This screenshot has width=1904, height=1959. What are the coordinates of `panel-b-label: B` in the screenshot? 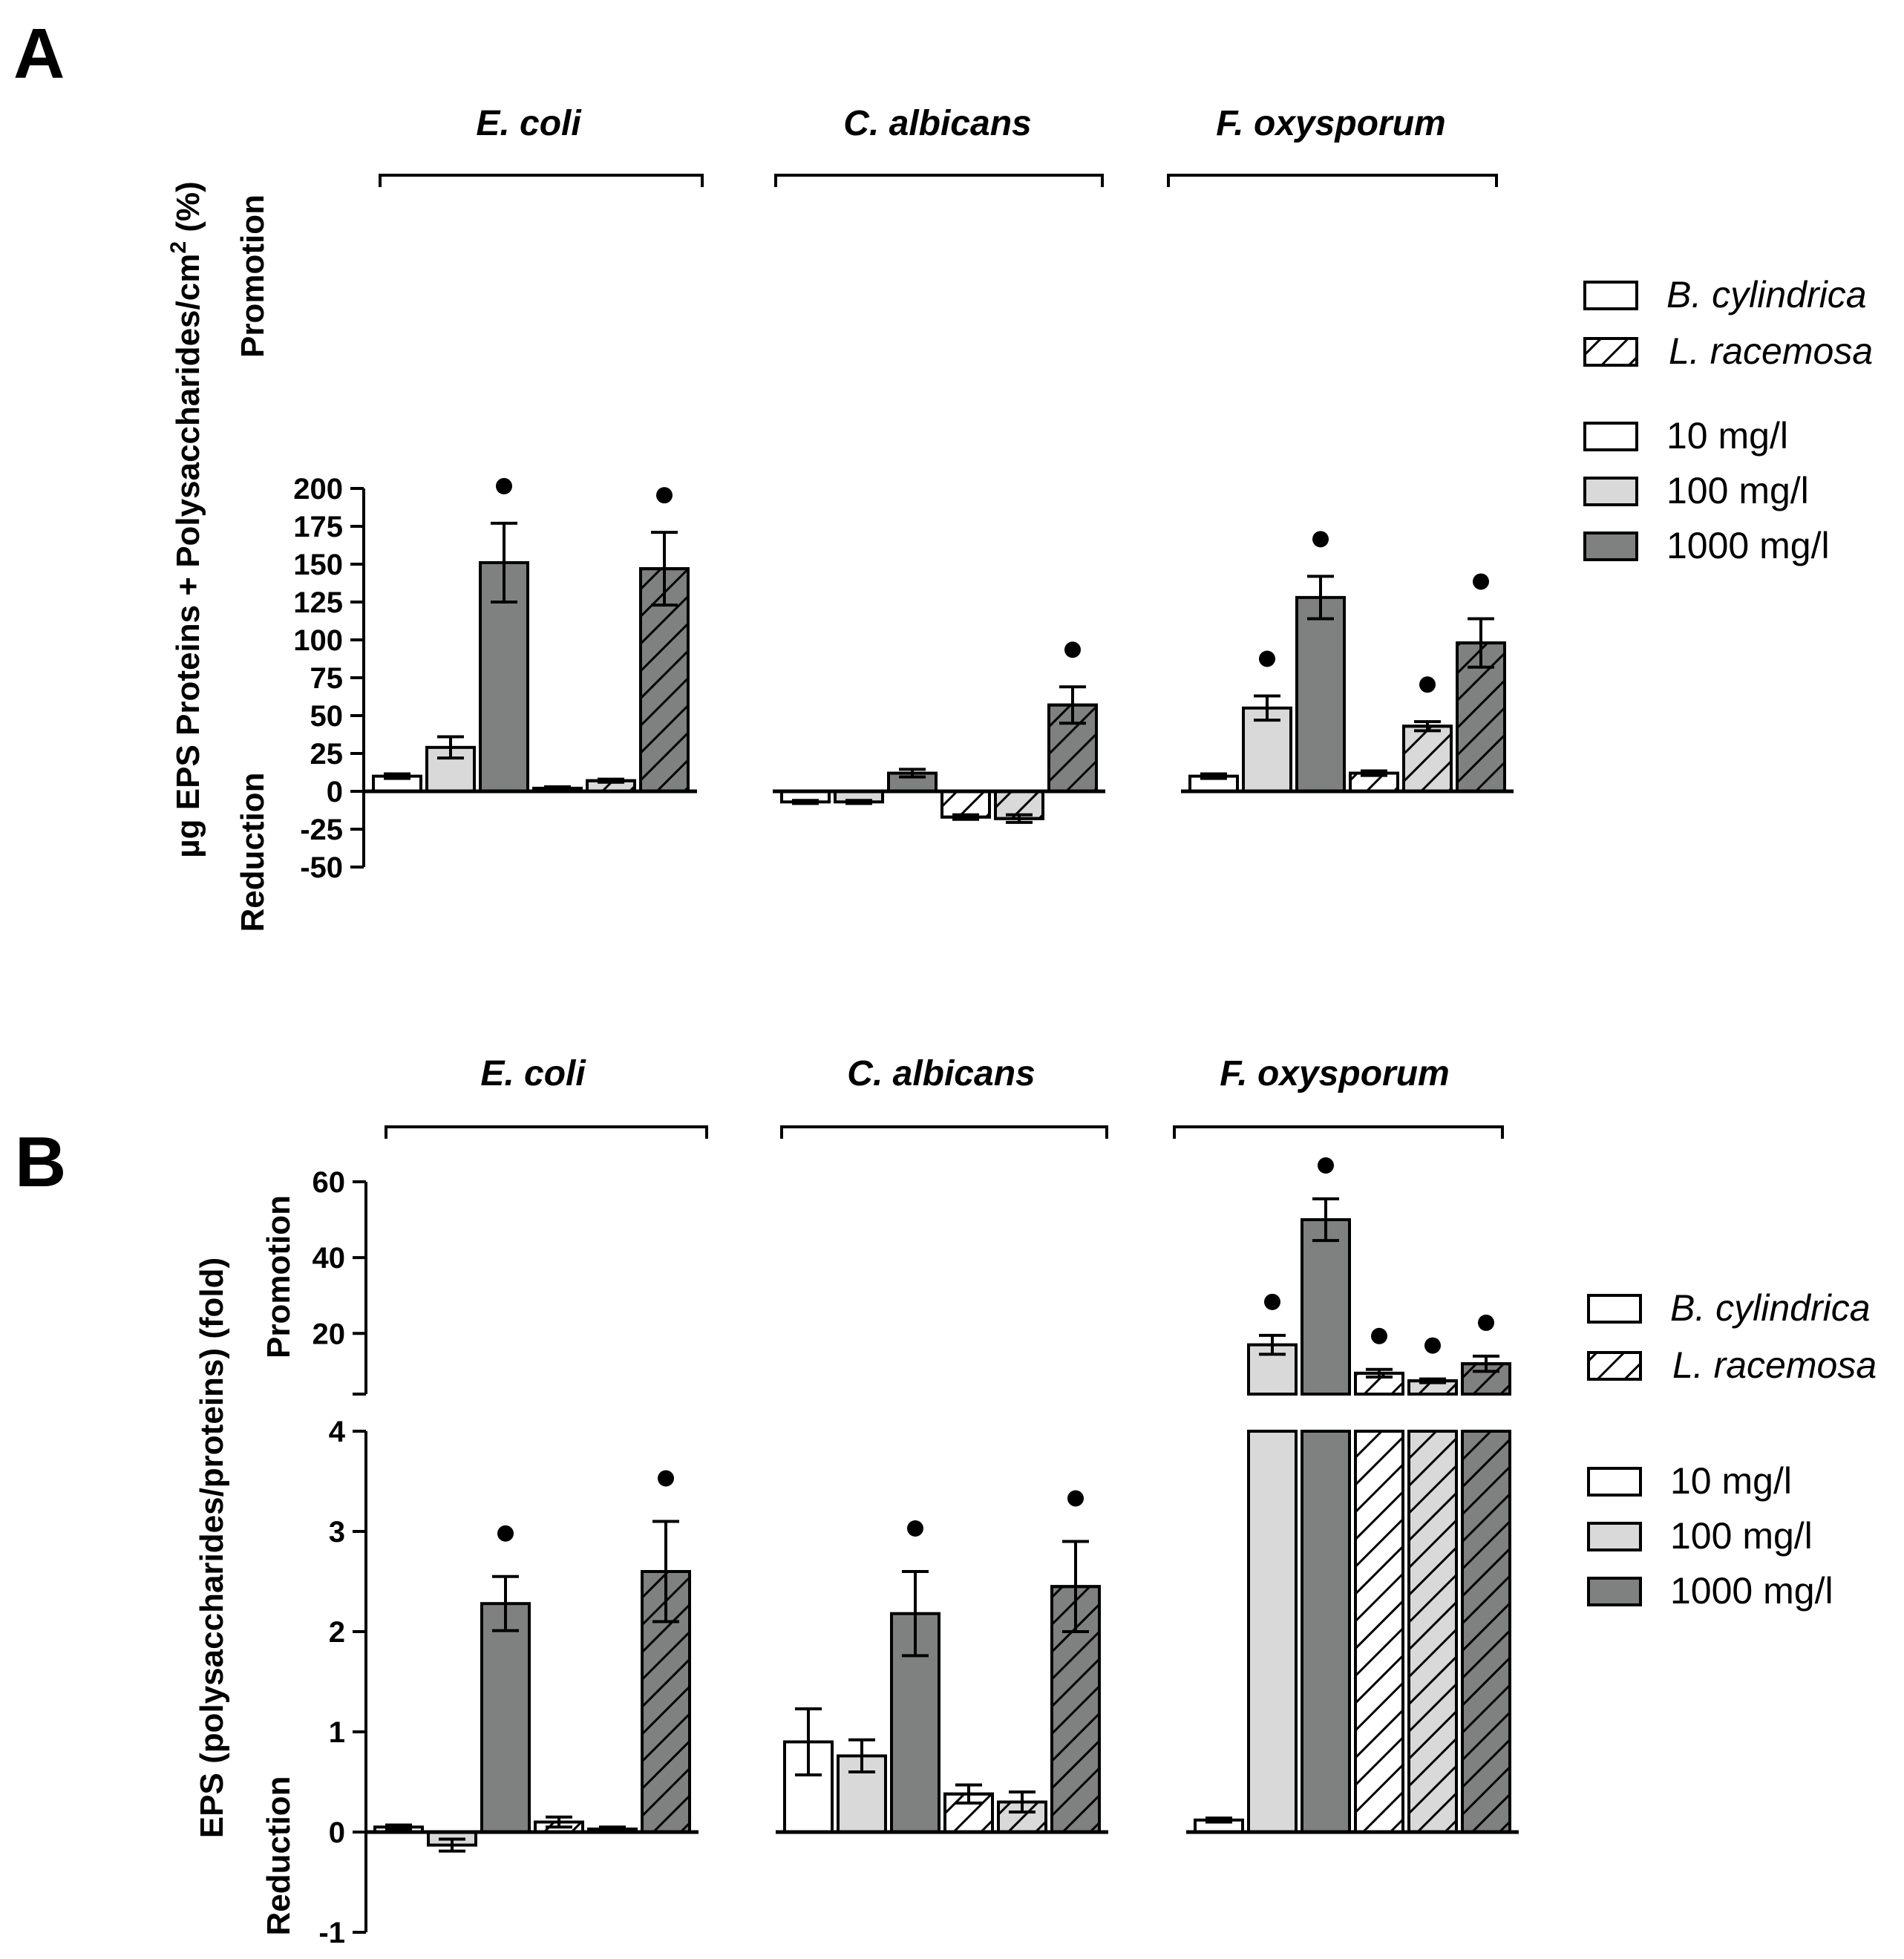 It's located at (41, 1162).